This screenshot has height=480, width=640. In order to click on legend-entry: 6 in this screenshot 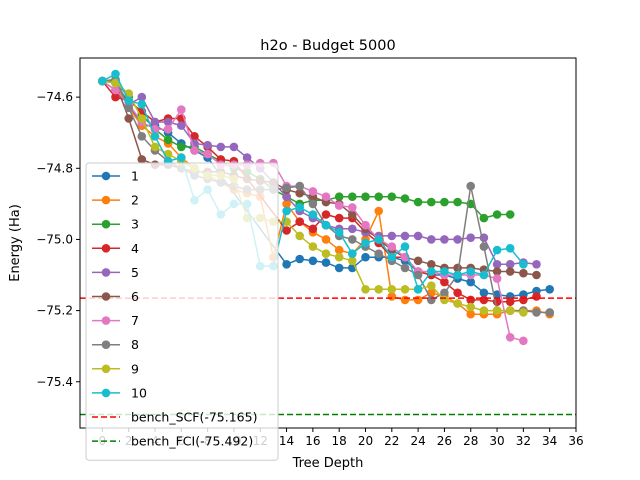, I will do `click(115, 296)`.